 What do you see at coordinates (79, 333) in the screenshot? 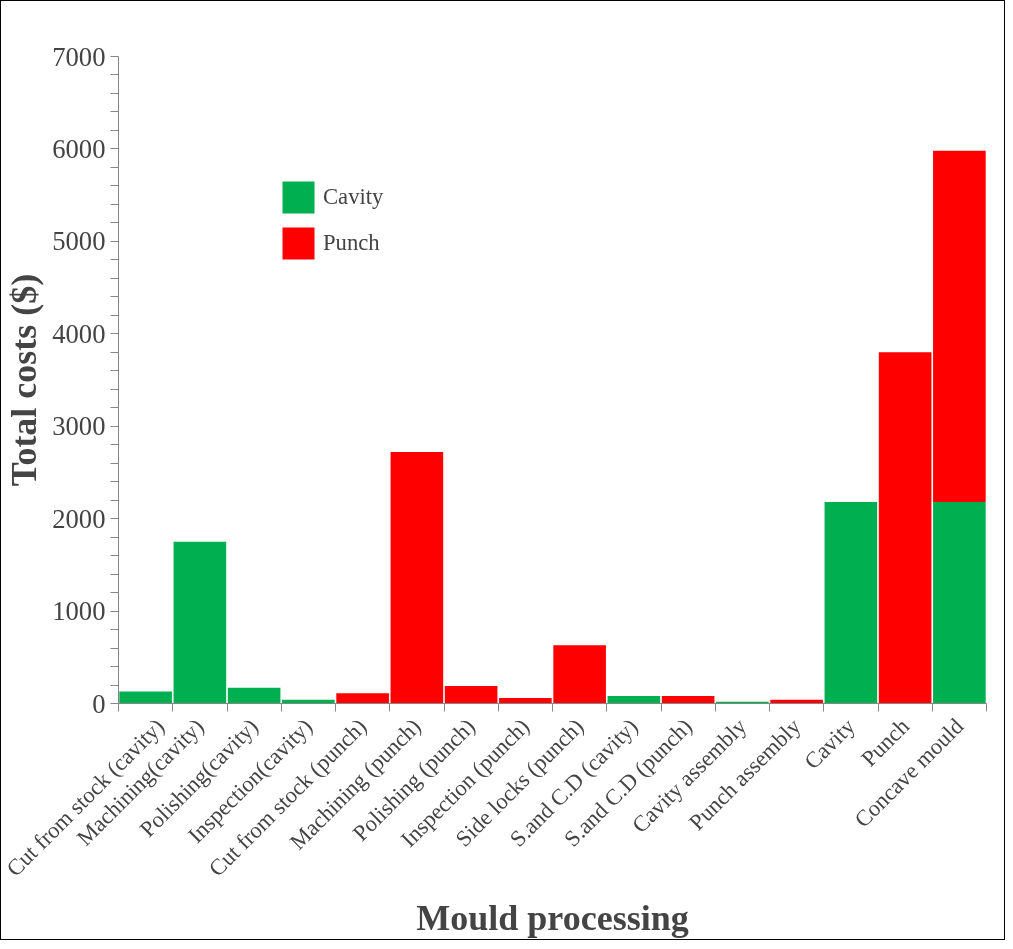
I see `y-tick-label: 4000` at bounding box center [79, 333].